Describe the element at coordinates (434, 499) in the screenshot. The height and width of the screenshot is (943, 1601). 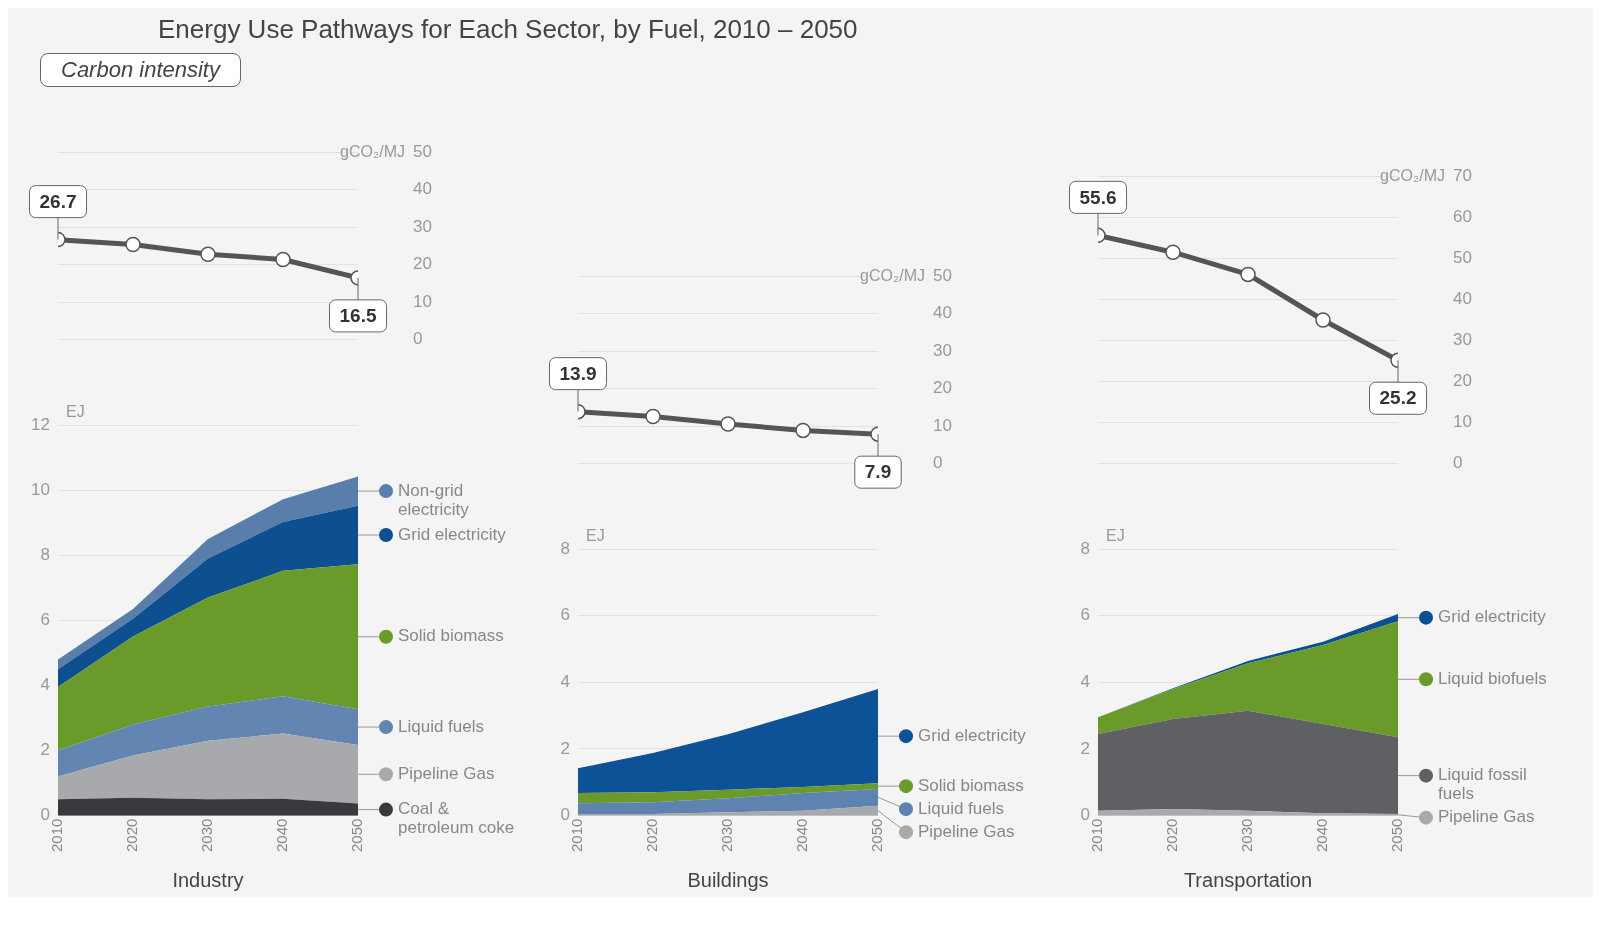
I see `legend-label: Non-grid electricity` at that location.